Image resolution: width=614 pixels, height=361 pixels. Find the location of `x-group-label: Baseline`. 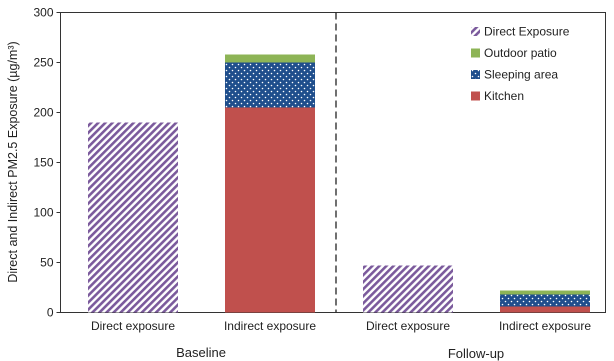

x-group-label: Baseline is located at coordinates (201, 352).